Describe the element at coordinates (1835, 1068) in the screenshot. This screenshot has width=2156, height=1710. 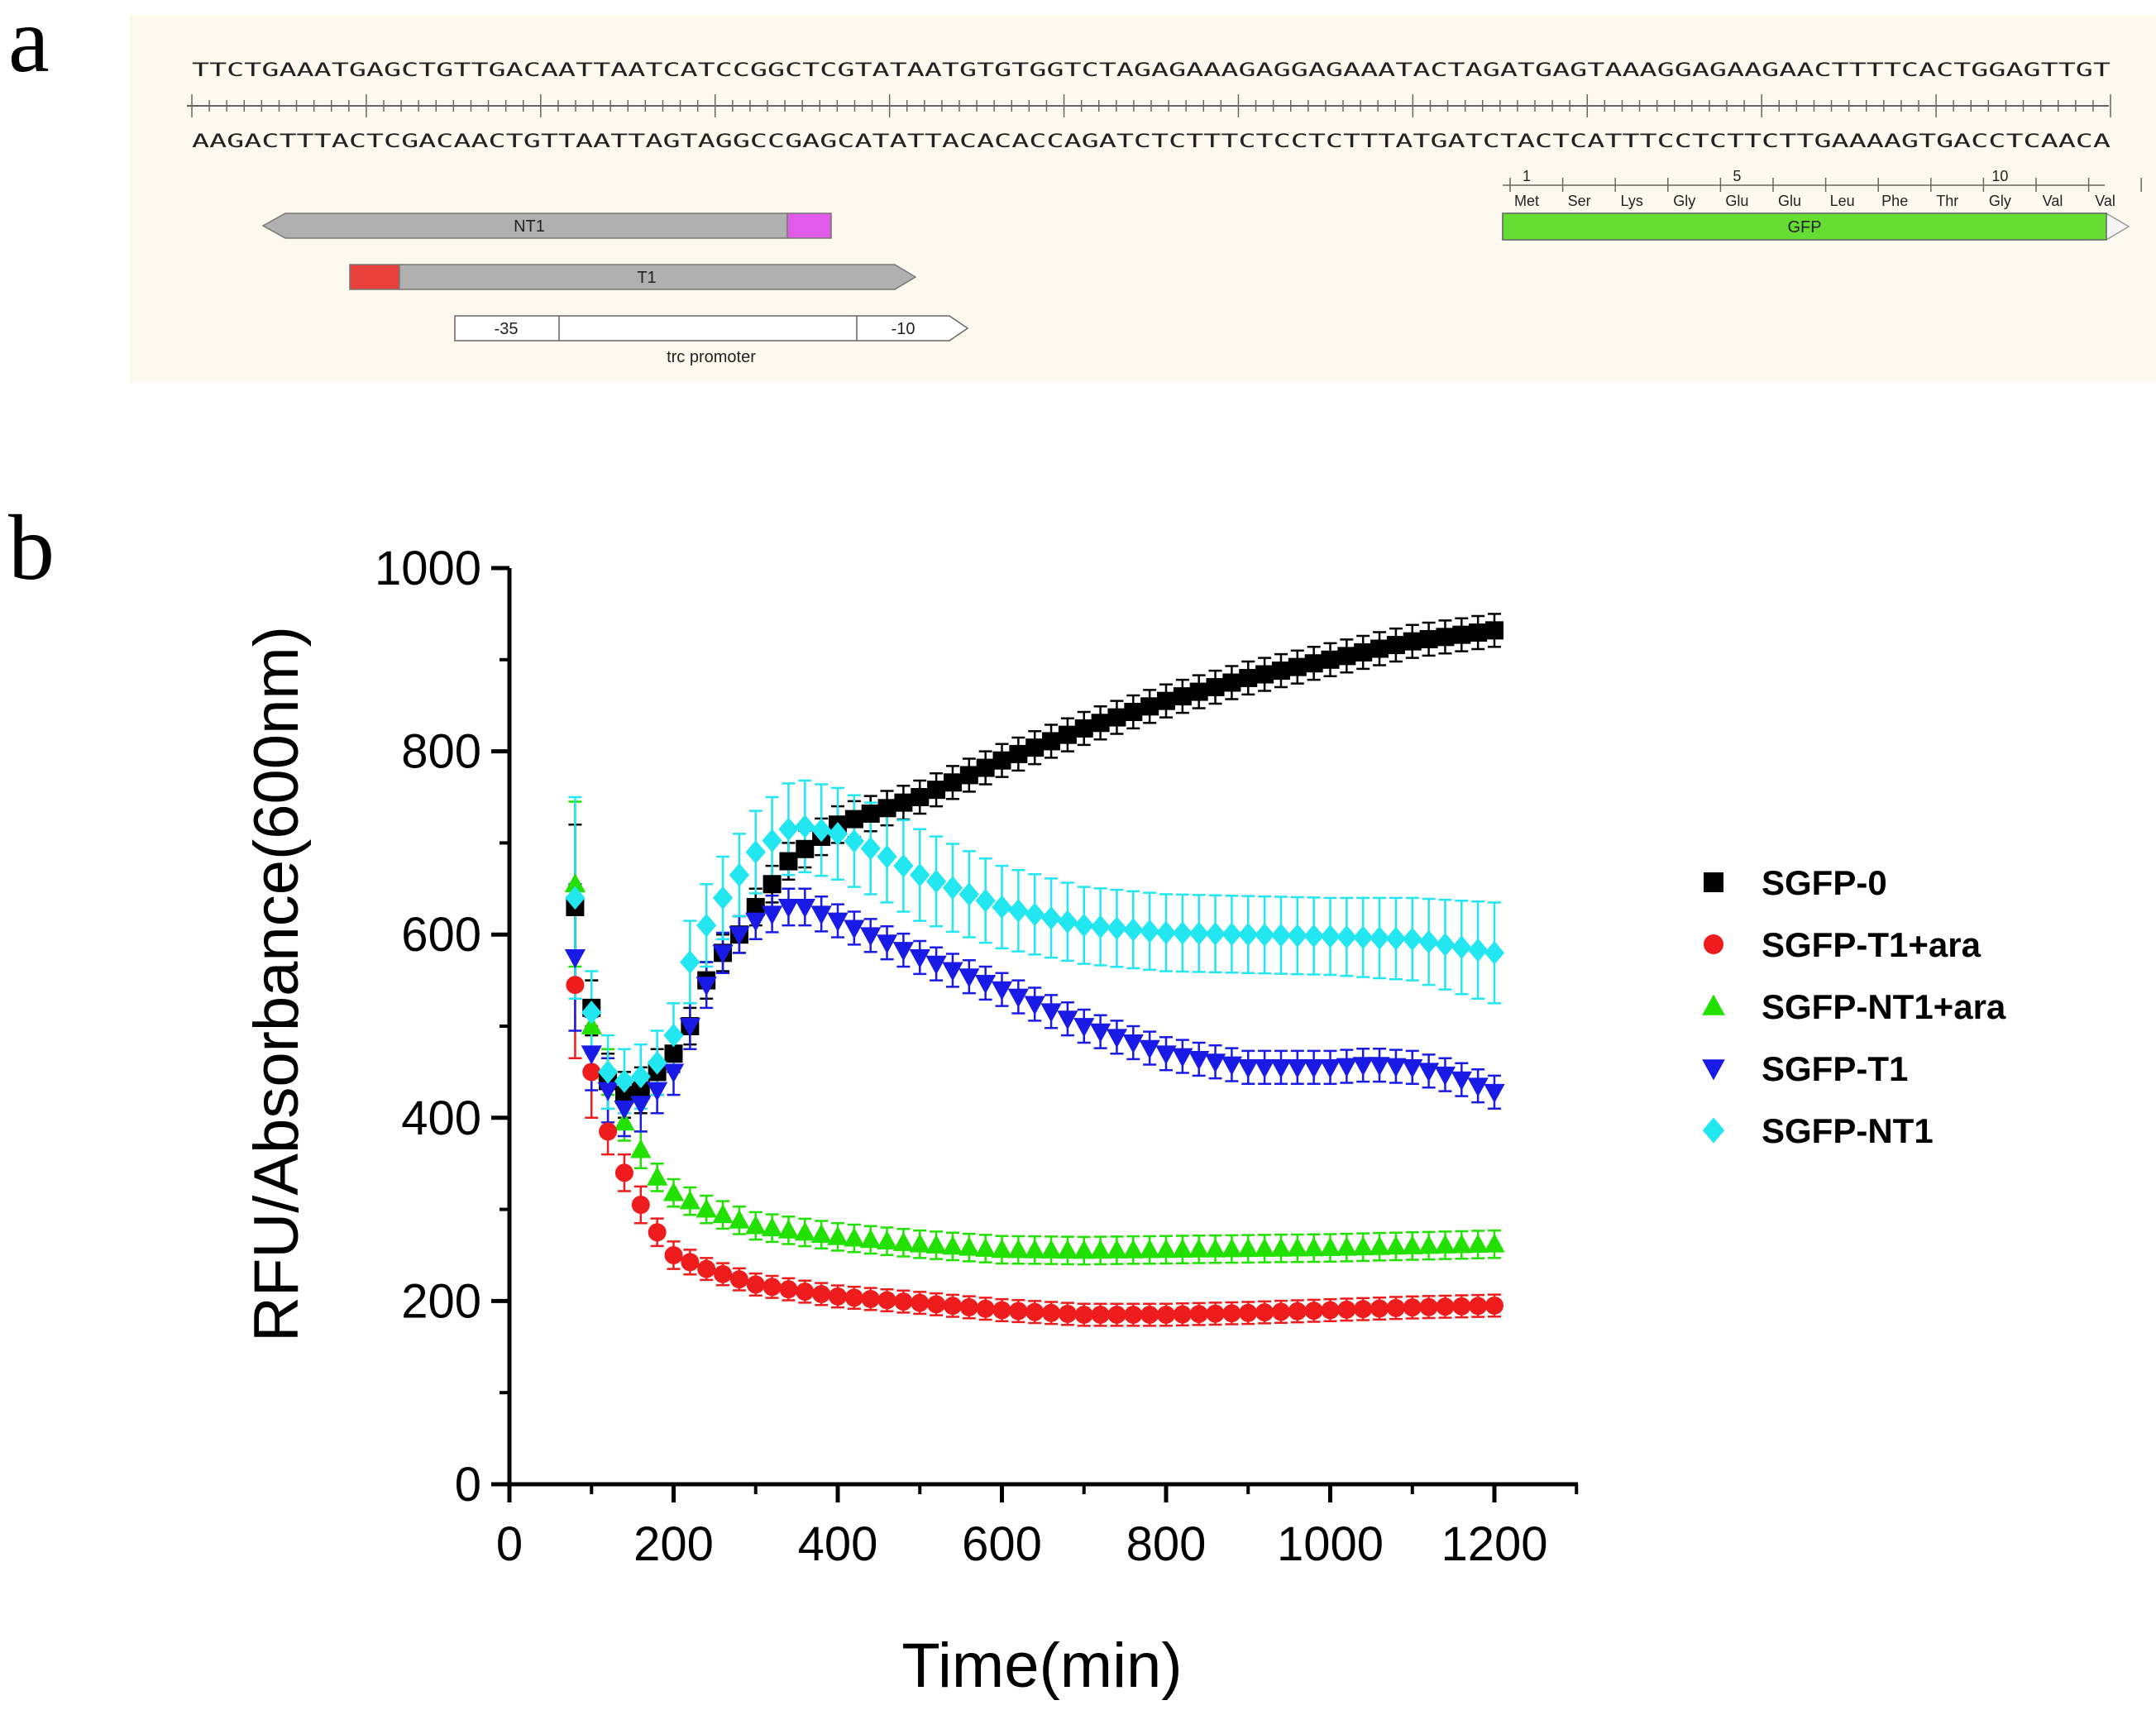
I see `legend-label: SGFP-T1` at that location.